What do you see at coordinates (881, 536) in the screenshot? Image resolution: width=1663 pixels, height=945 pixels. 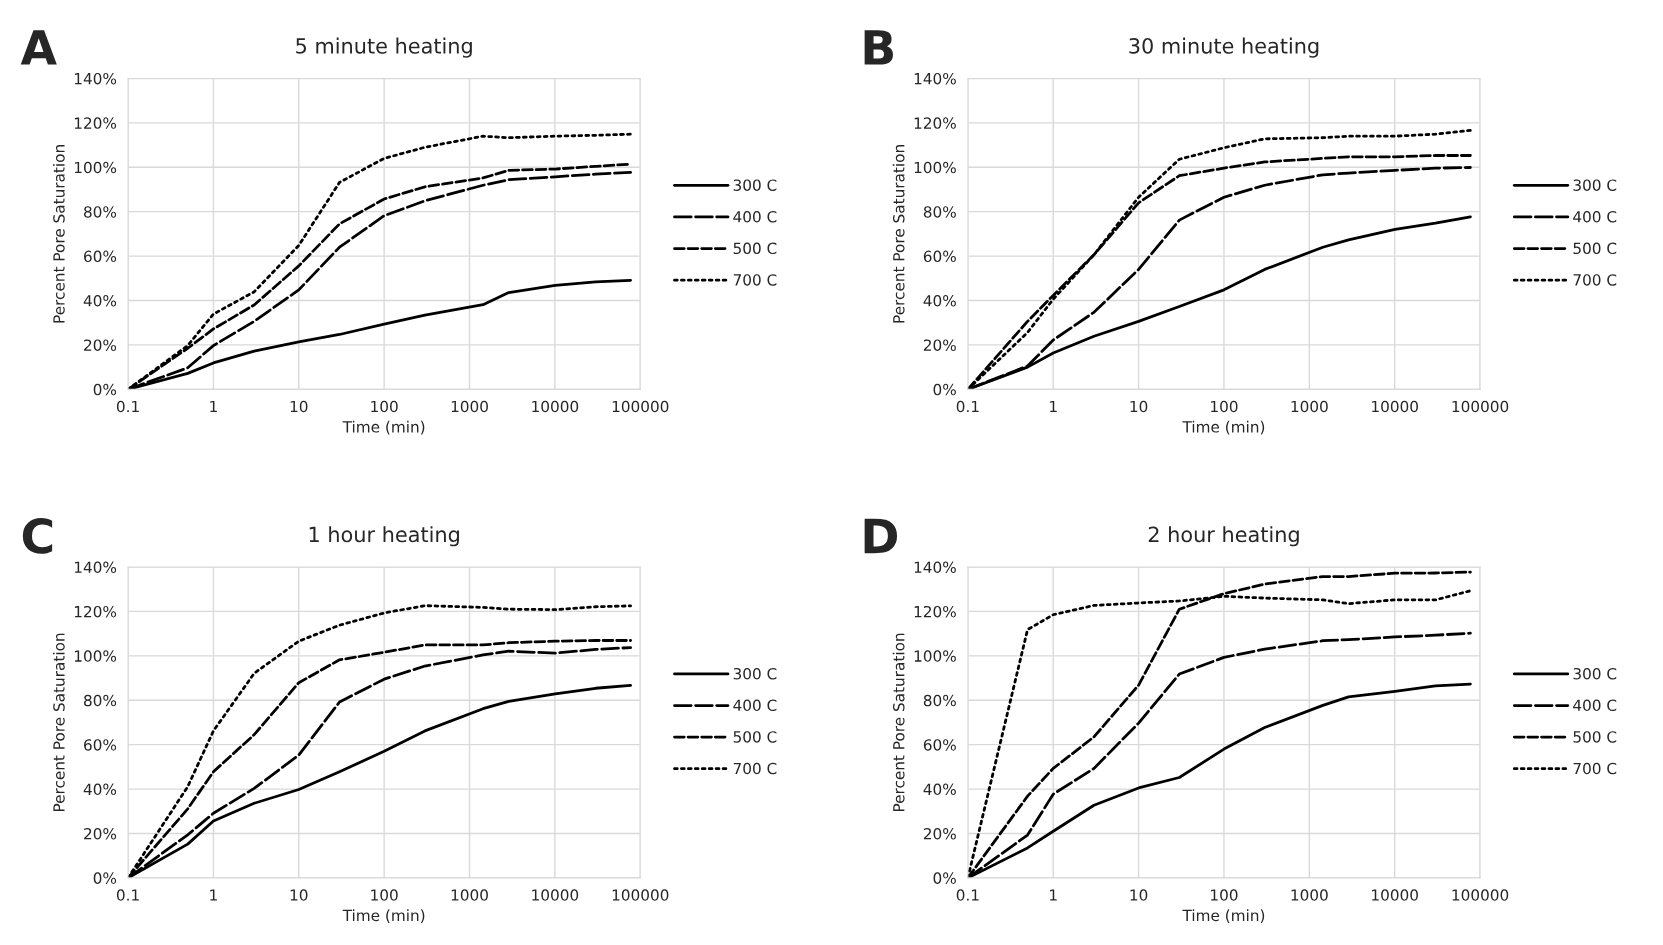 I see `text: D` at bounding box center [881, 536].